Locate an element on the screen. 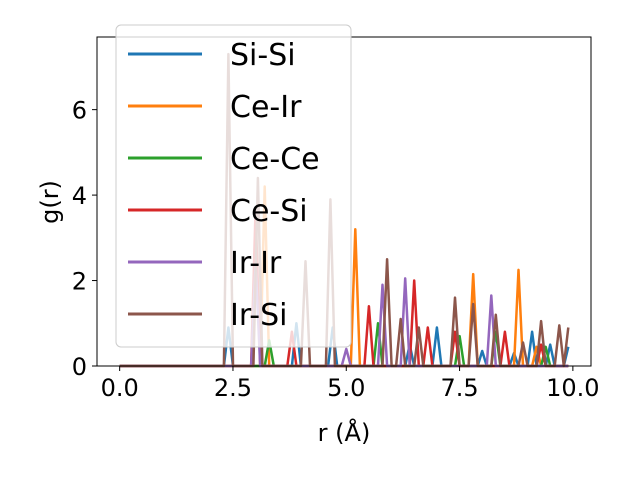 The image size is (640, 480). x-axis-ticks: 0.0 2.5 5.0 7.5 10.0 is located at coordinates (350, 384).